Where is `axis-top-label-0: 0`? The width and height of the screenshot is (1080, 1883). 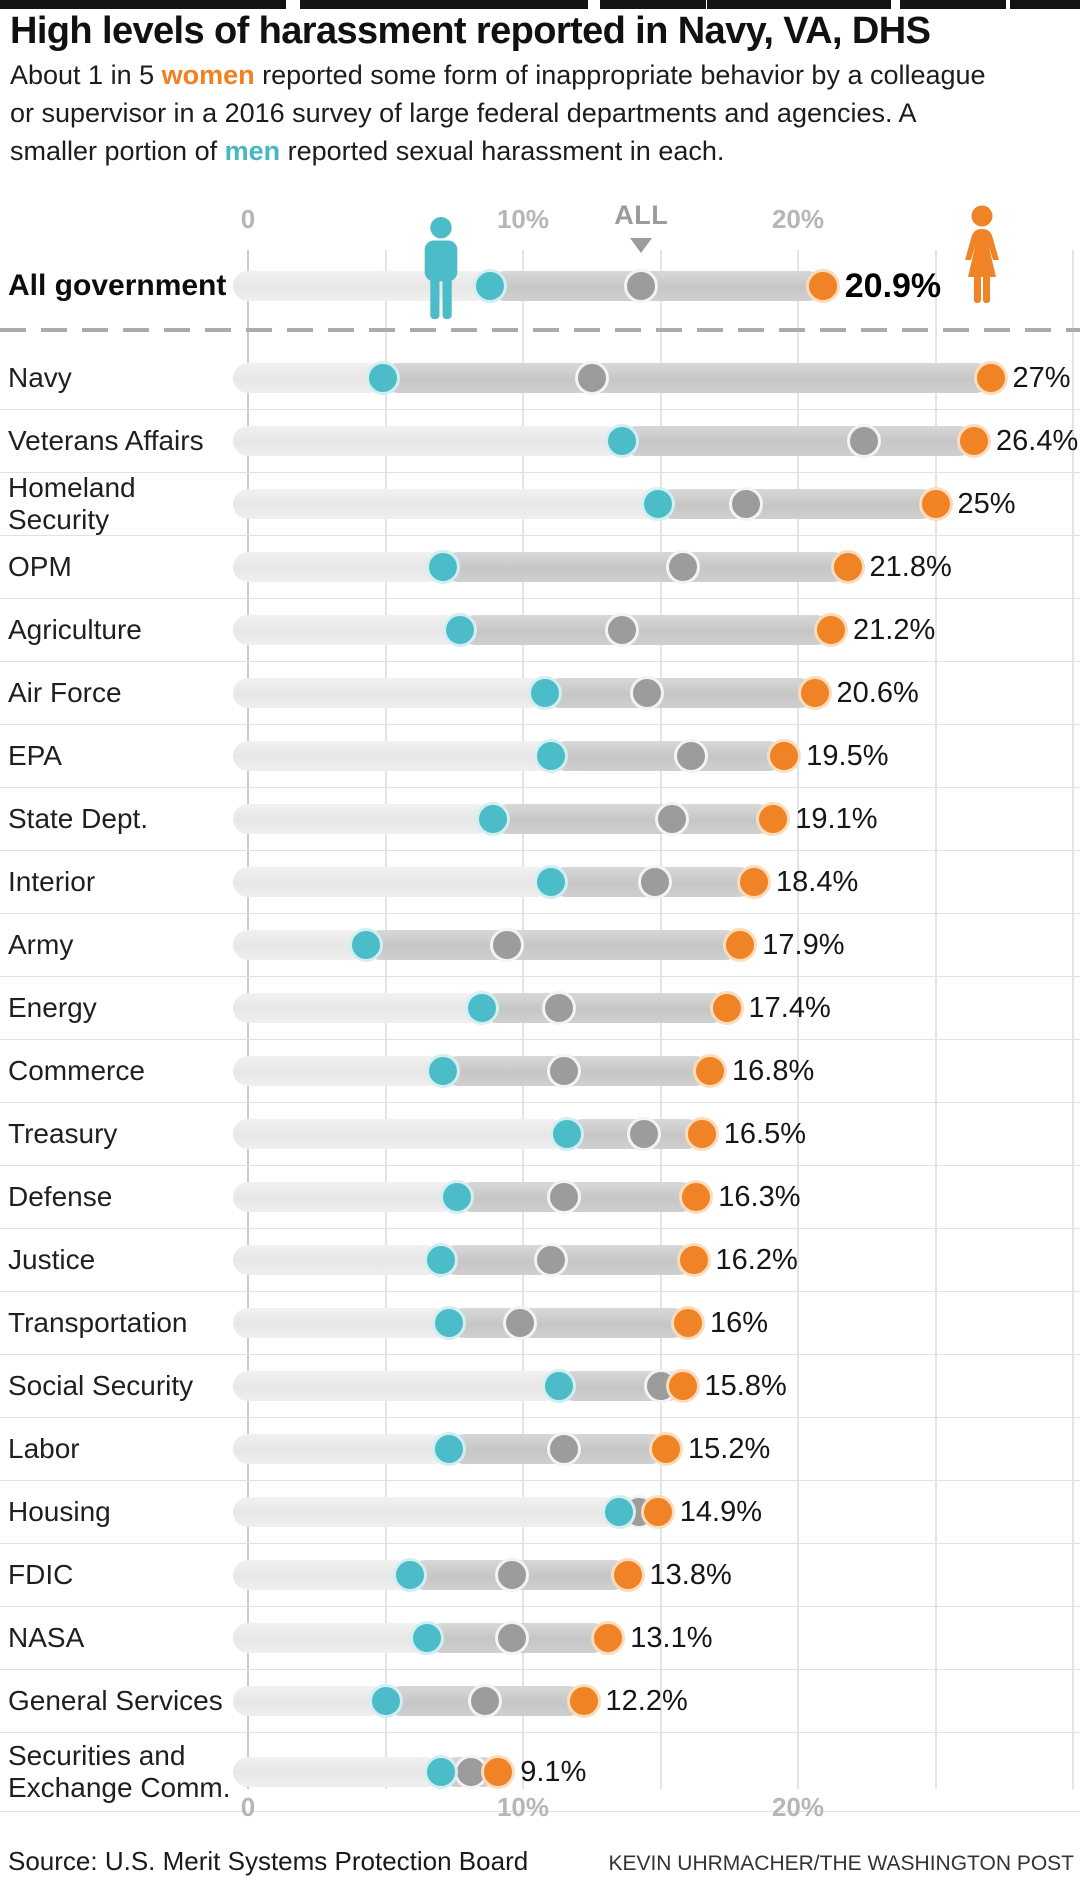
axis-top-label-0: 0 is located at coordinates (248, 219).